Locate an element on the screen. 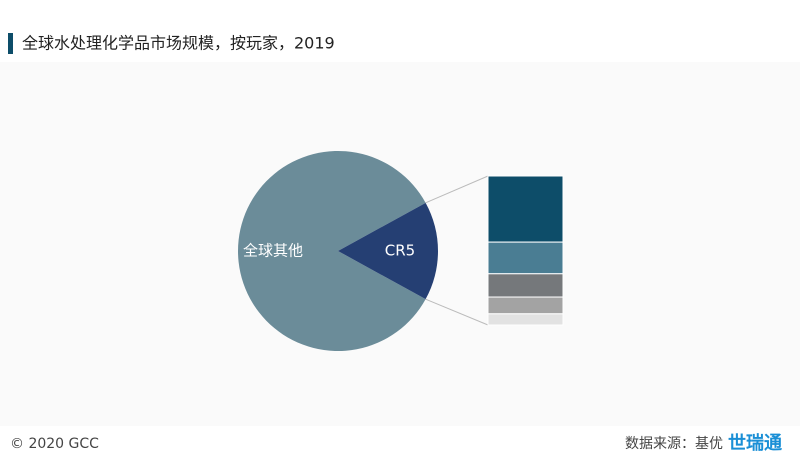 The width and height of the screenshot is (800, 468). slice-label: 全球其他 is located at coordinates (273, 251).